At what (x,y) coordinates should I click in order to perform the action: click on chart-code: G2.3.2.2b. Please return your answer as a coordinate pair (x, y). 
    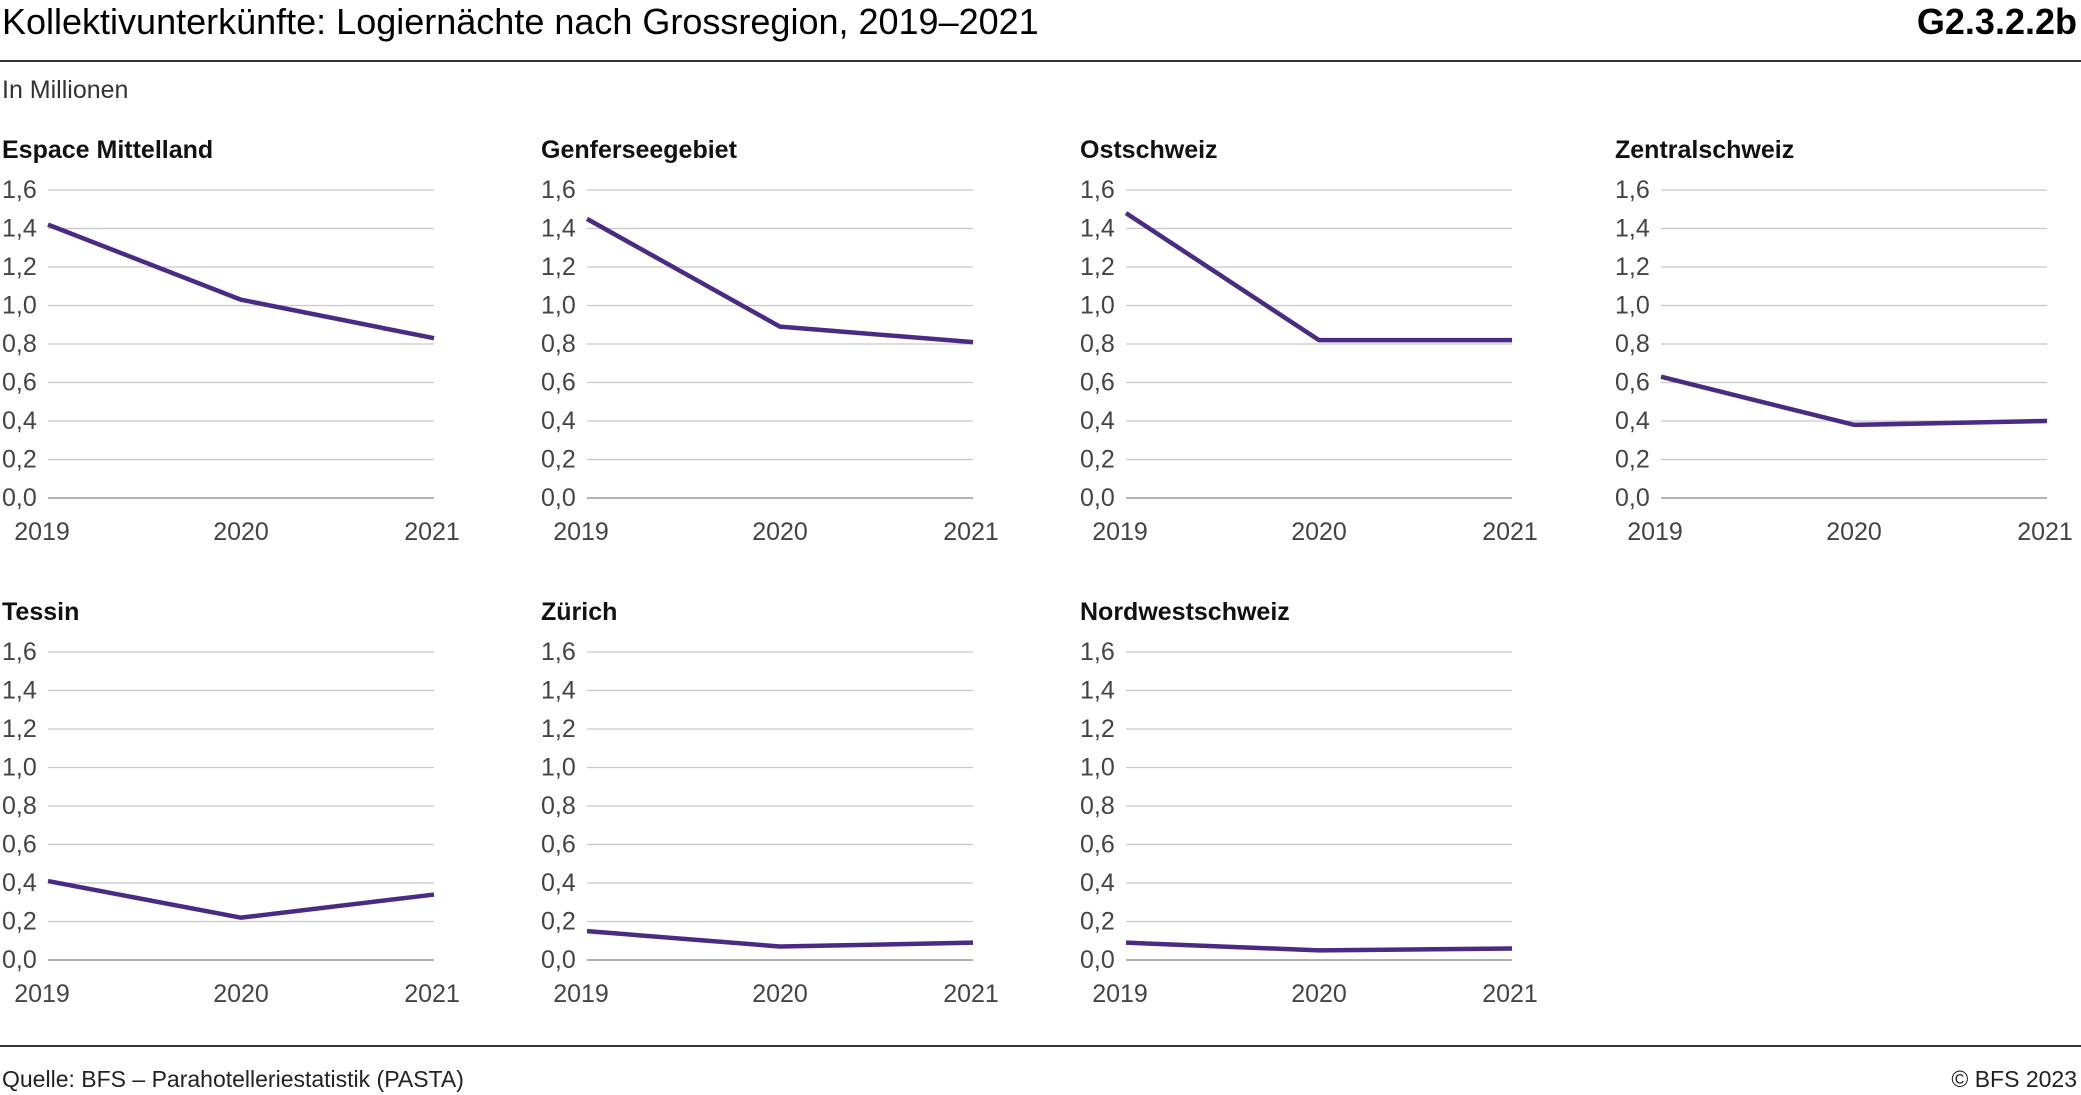
    Looking at the image, I should click on (1996, 21).